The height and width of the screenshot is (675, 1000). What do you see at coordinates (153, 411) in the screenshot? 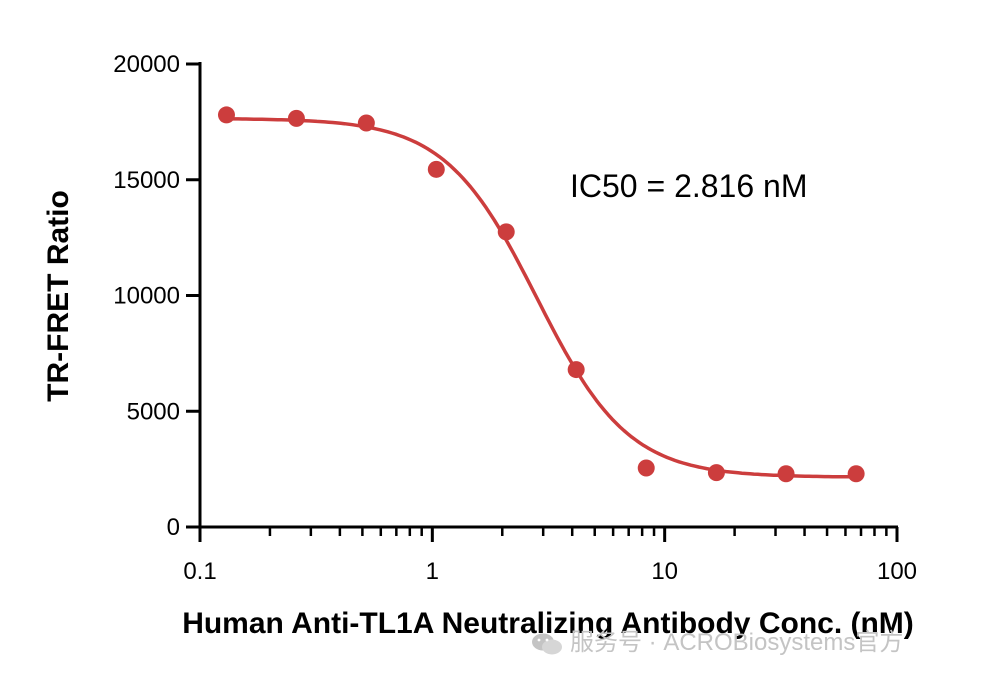
I see `y-tick-label: 5000` at bounding box center [153, 411].